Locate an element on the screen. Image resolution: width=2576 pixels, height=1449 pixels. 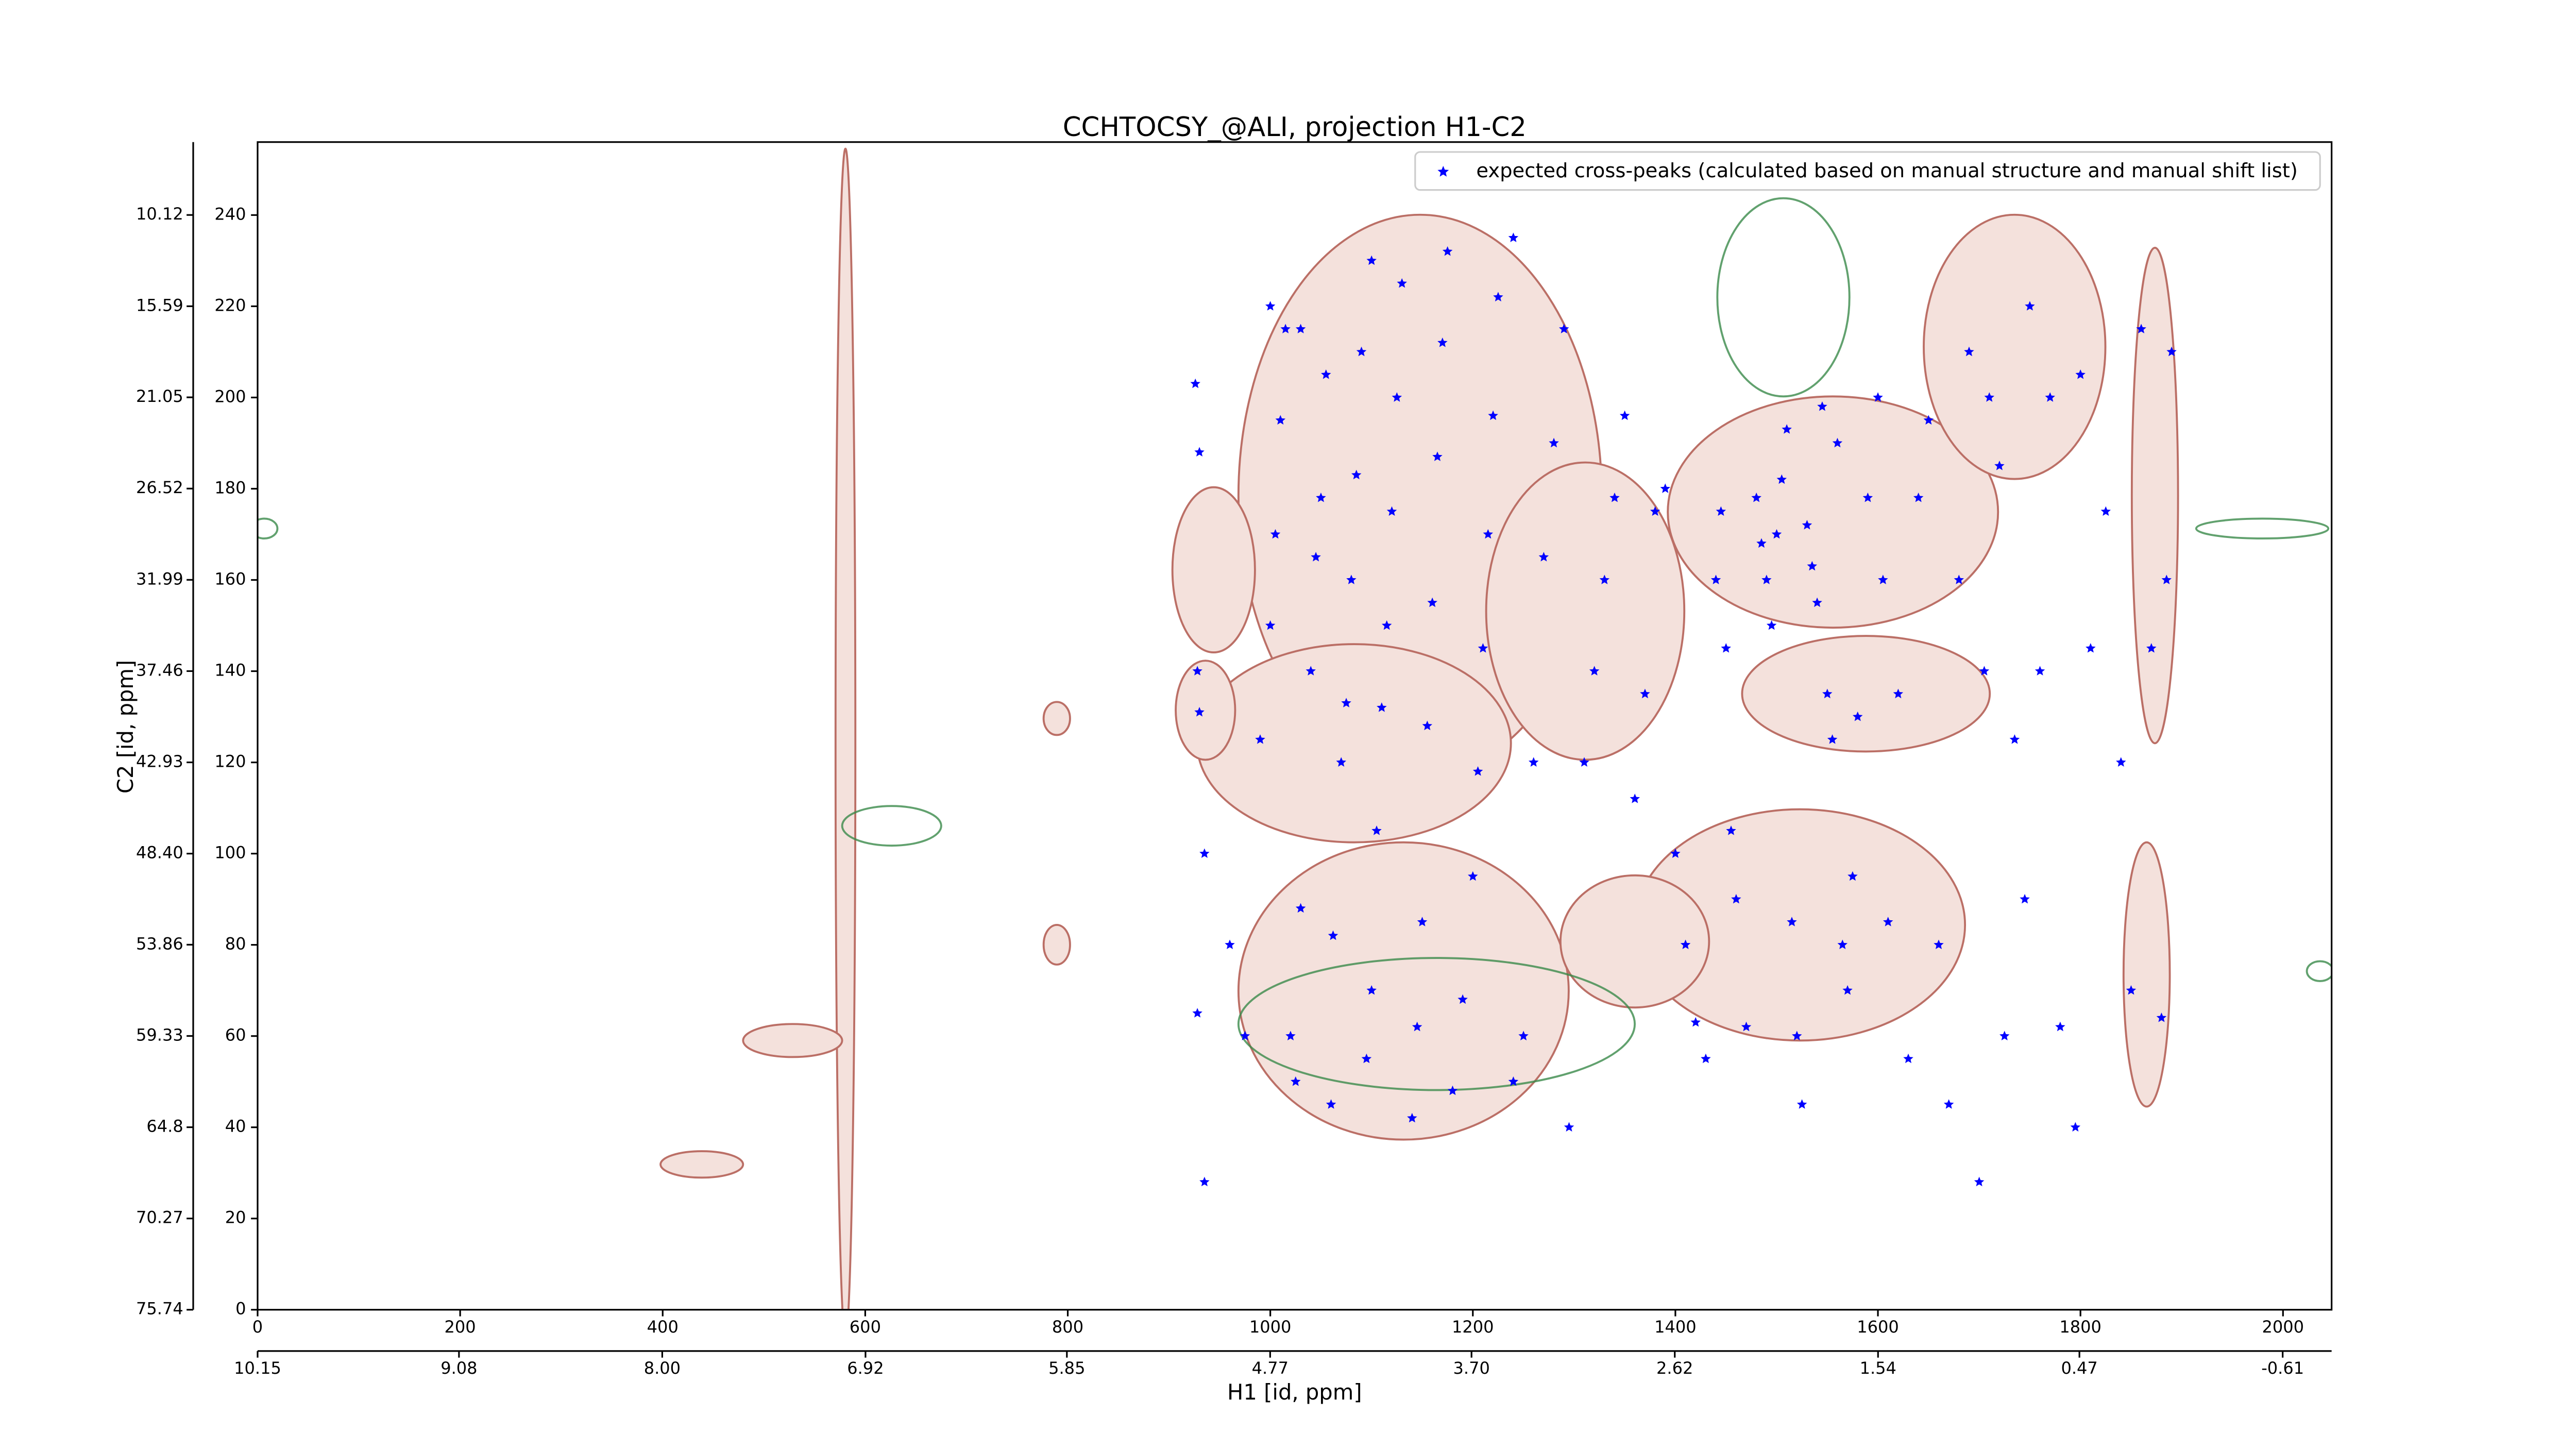
x2-tick-label: 0.47 is located at coordinates (2079, 1368).